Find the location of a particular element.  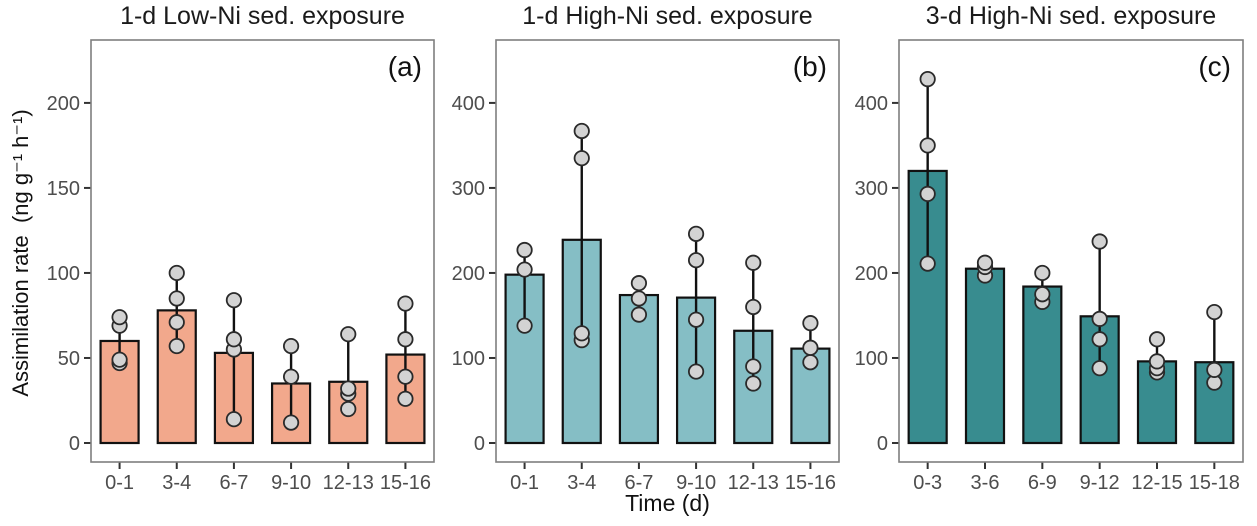

panel-a-title: 1-d Low-Ni sed. exposure is located at coordinates (262, 16).